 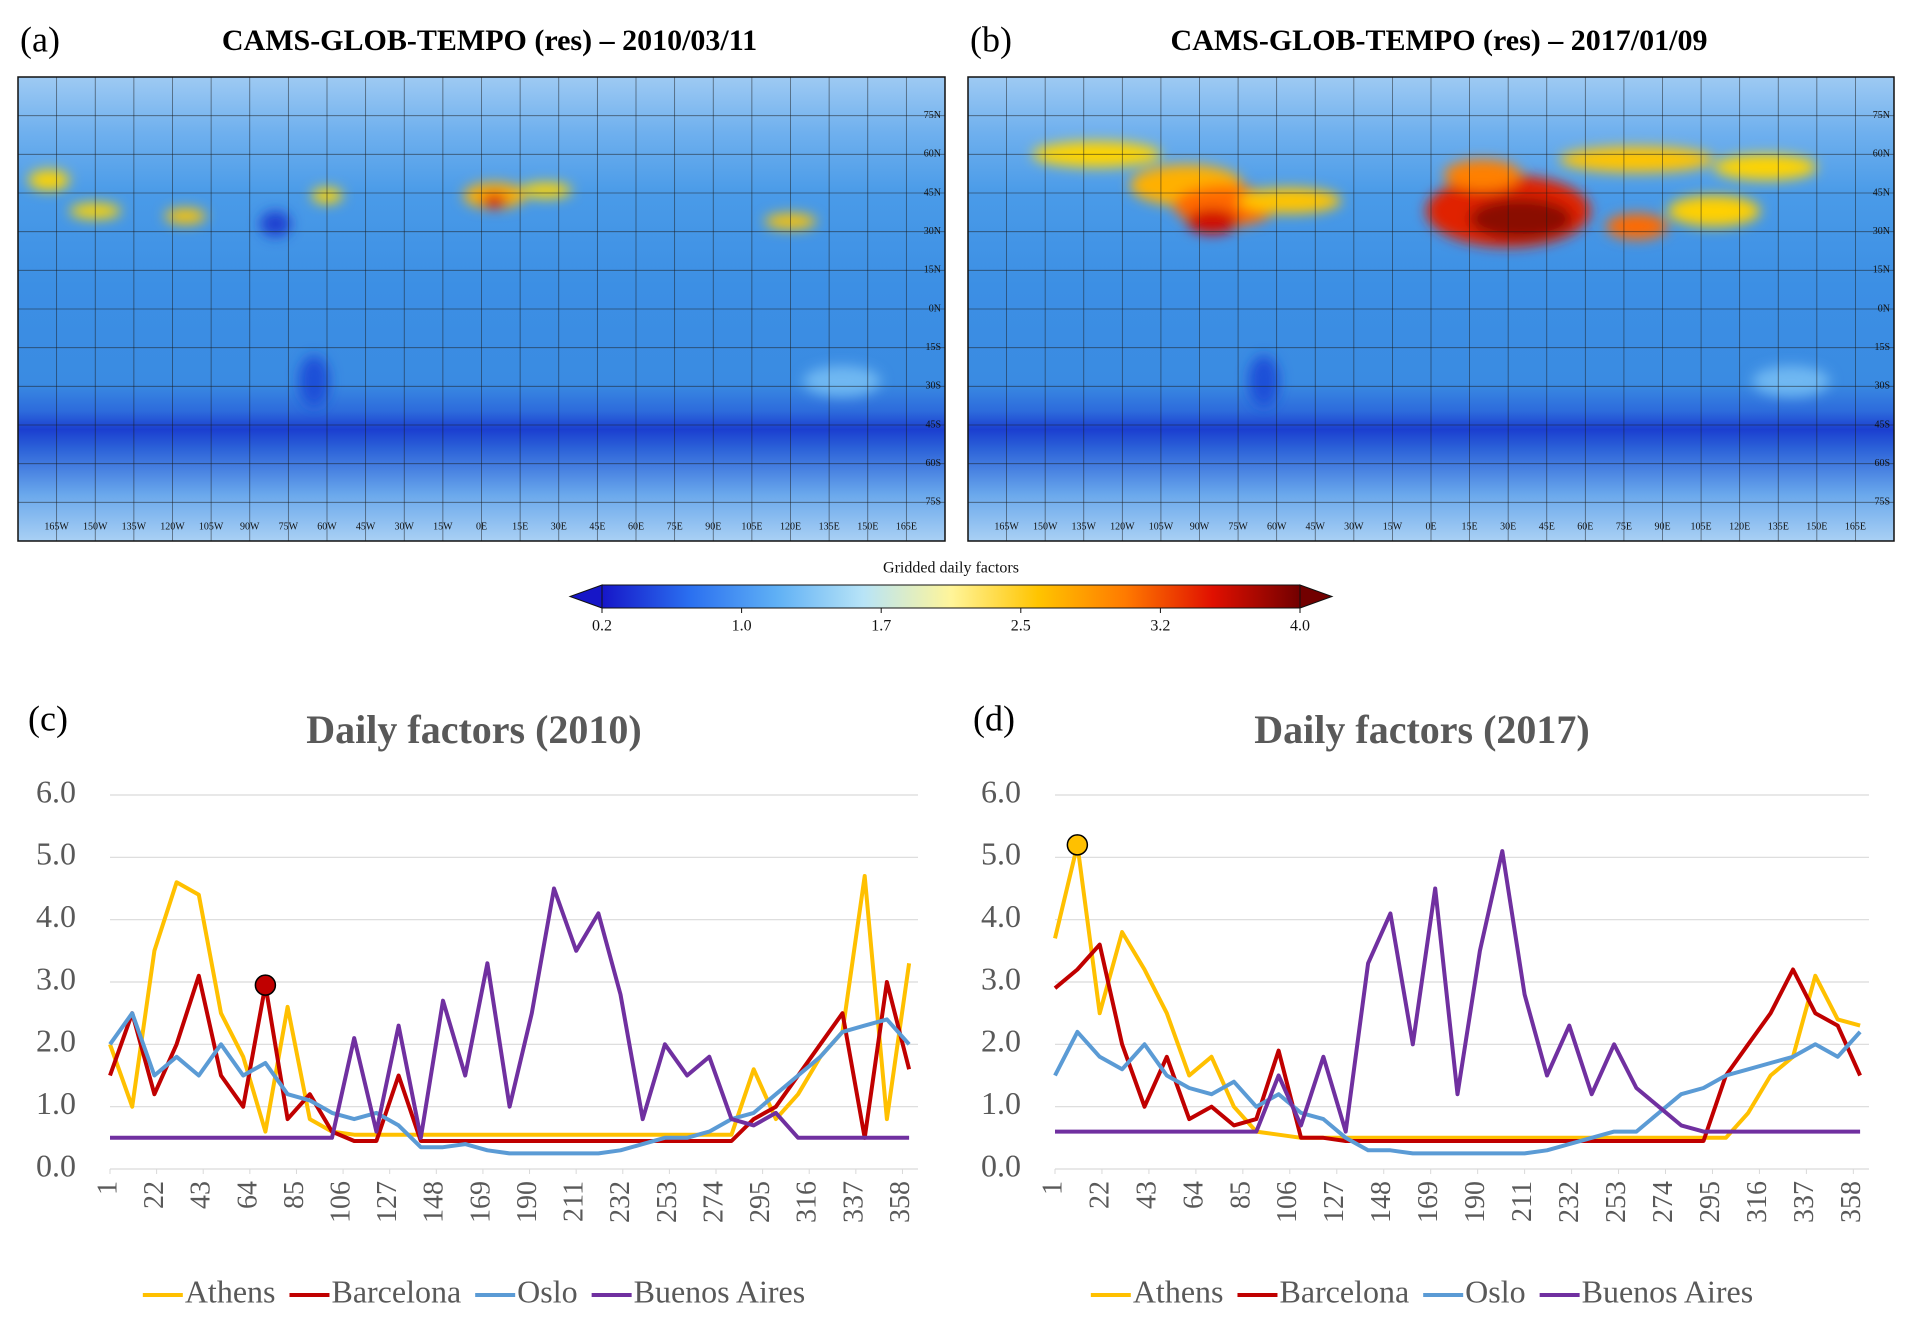 What do you see at coordinates (853, 1202) in the screenshot?
I see `x-tick-label: 337` at bounding box center [853, 1202].